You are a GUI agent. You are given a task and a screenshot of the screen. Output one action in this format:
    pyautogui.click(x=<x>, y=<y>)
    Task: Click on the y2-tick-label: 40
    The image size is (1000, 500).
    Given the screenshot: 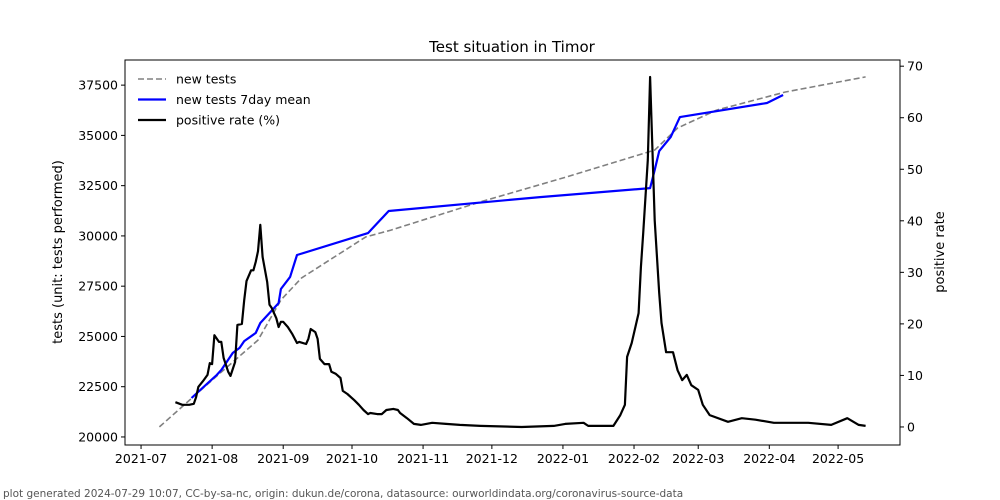 What is the action you would take?
    pyautogui.click(x=915, y=220)
    